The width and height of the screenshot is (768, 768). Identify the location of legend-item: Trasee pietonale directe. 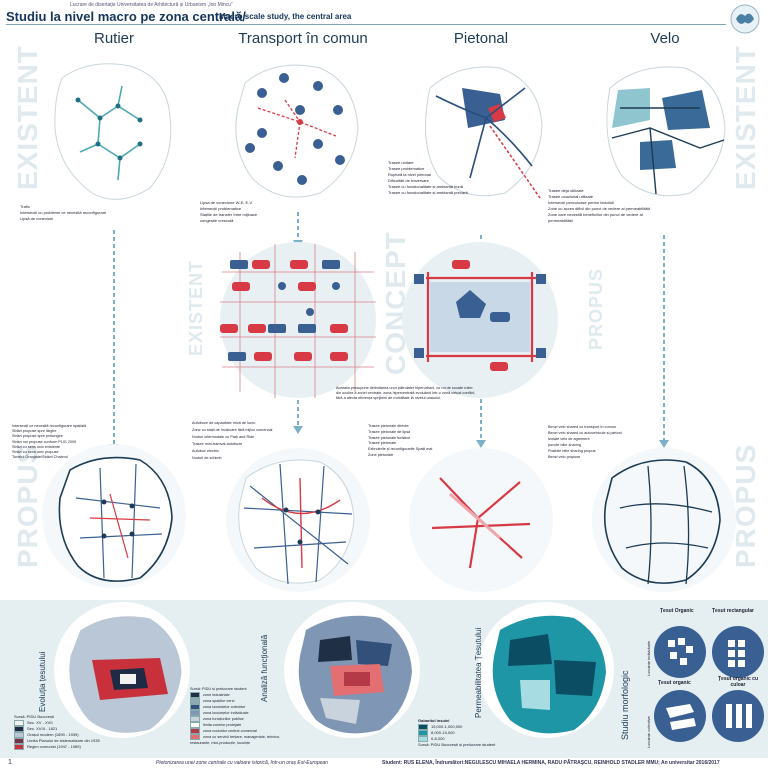
(388, 426).